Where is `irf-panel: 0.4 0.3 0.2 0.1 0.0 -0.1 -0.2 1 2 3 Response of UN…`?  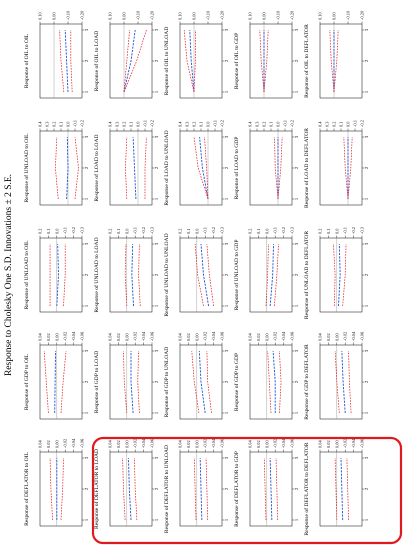
irf-panel: 0.4 0.3 0.2 0.1 0.0 -0.1 -0.2 1 2 3 Response of UN… is located at coordinates (56, 163).